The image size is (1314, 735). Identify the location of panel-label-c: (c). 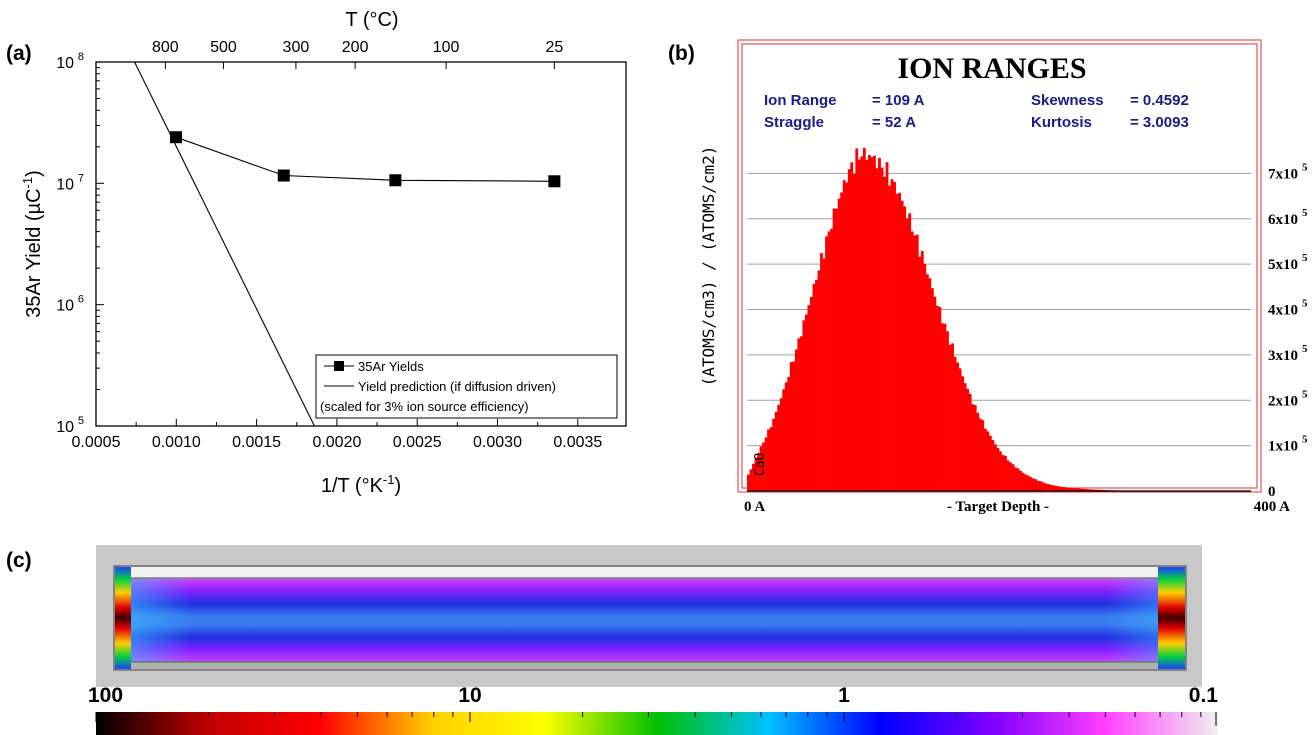
(19, 560).